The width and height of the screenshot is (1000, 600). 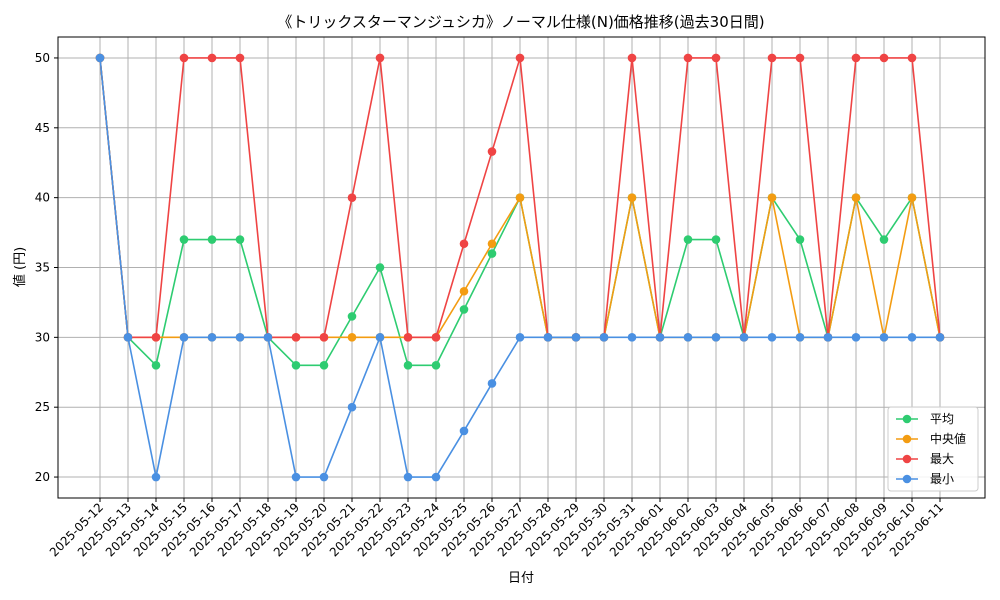 I want to click on y-tick-label: 40, so click(x=42, y=198).